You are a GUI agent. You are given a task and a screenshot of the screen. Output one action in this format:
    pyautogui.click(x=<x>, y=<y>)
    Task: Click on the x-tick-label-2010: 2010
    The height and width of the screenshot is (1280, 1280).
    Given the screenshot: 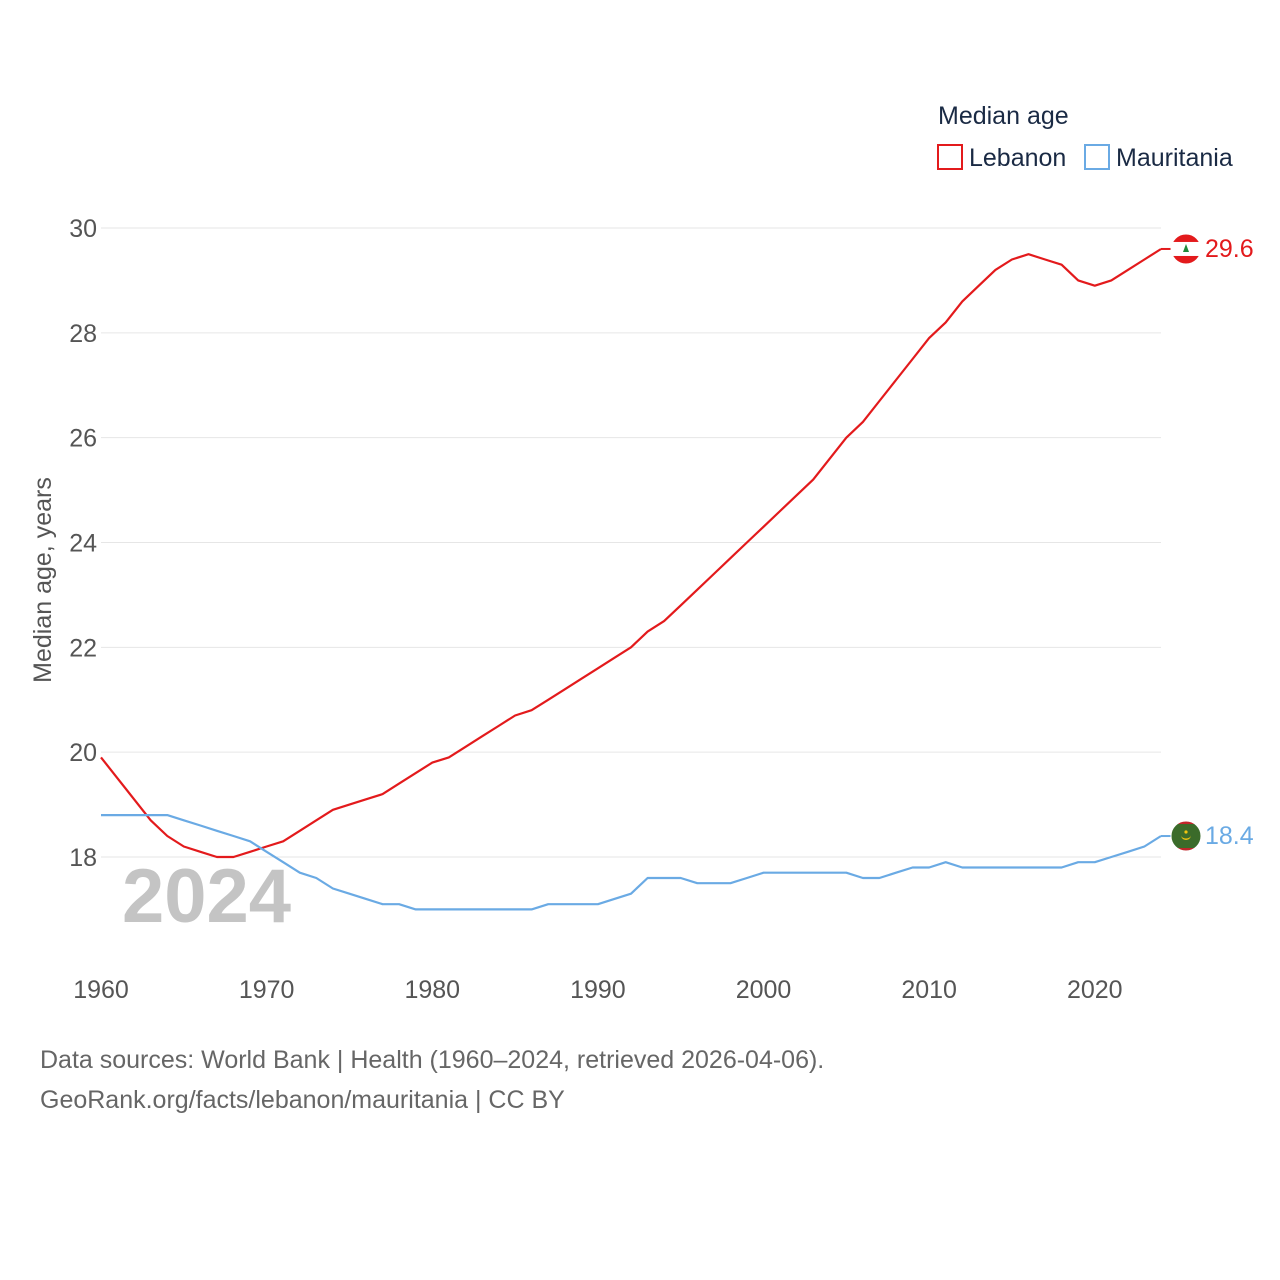 What is the action you would take?
    pyautogui.click(x=929, y=990)
    